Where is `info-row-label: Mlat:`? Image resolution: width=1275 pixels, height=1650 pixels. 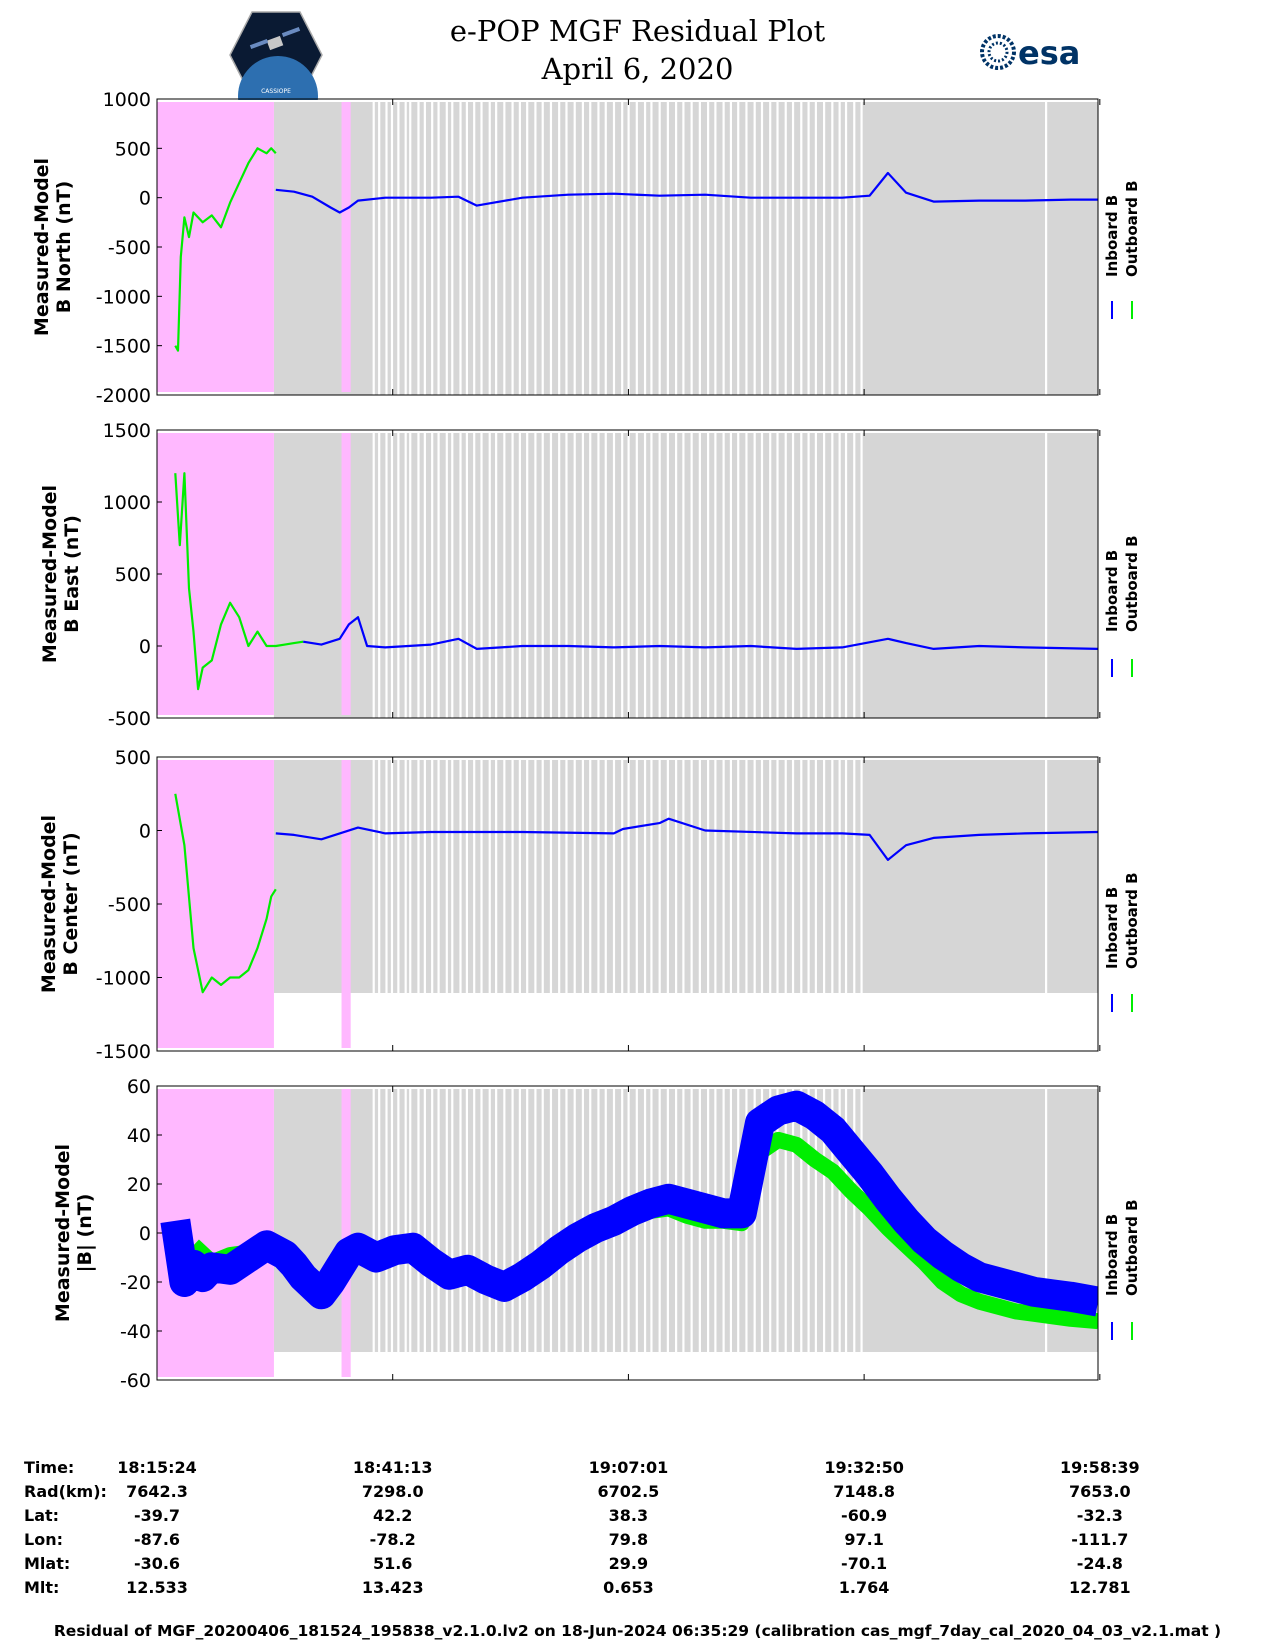 info-row-label: Mlat: is located at coordinates (47, 1563).